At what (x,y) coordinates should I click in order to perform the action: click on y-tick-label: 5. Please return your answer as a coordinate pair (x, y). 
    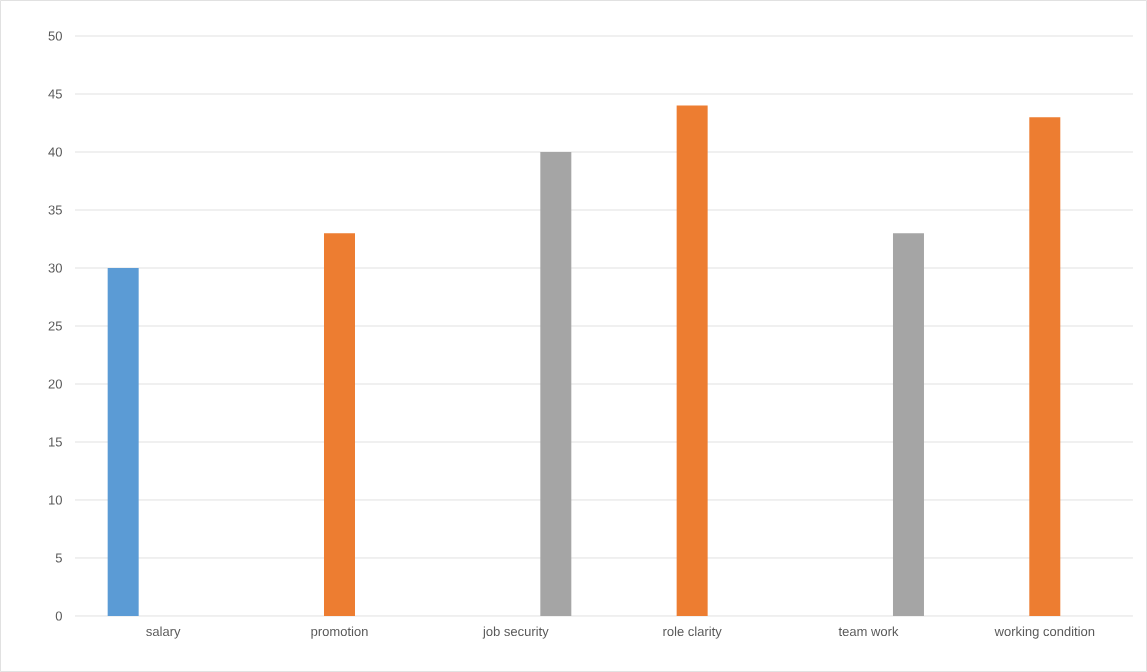
    Looking at the image, I should click on (58, 558).